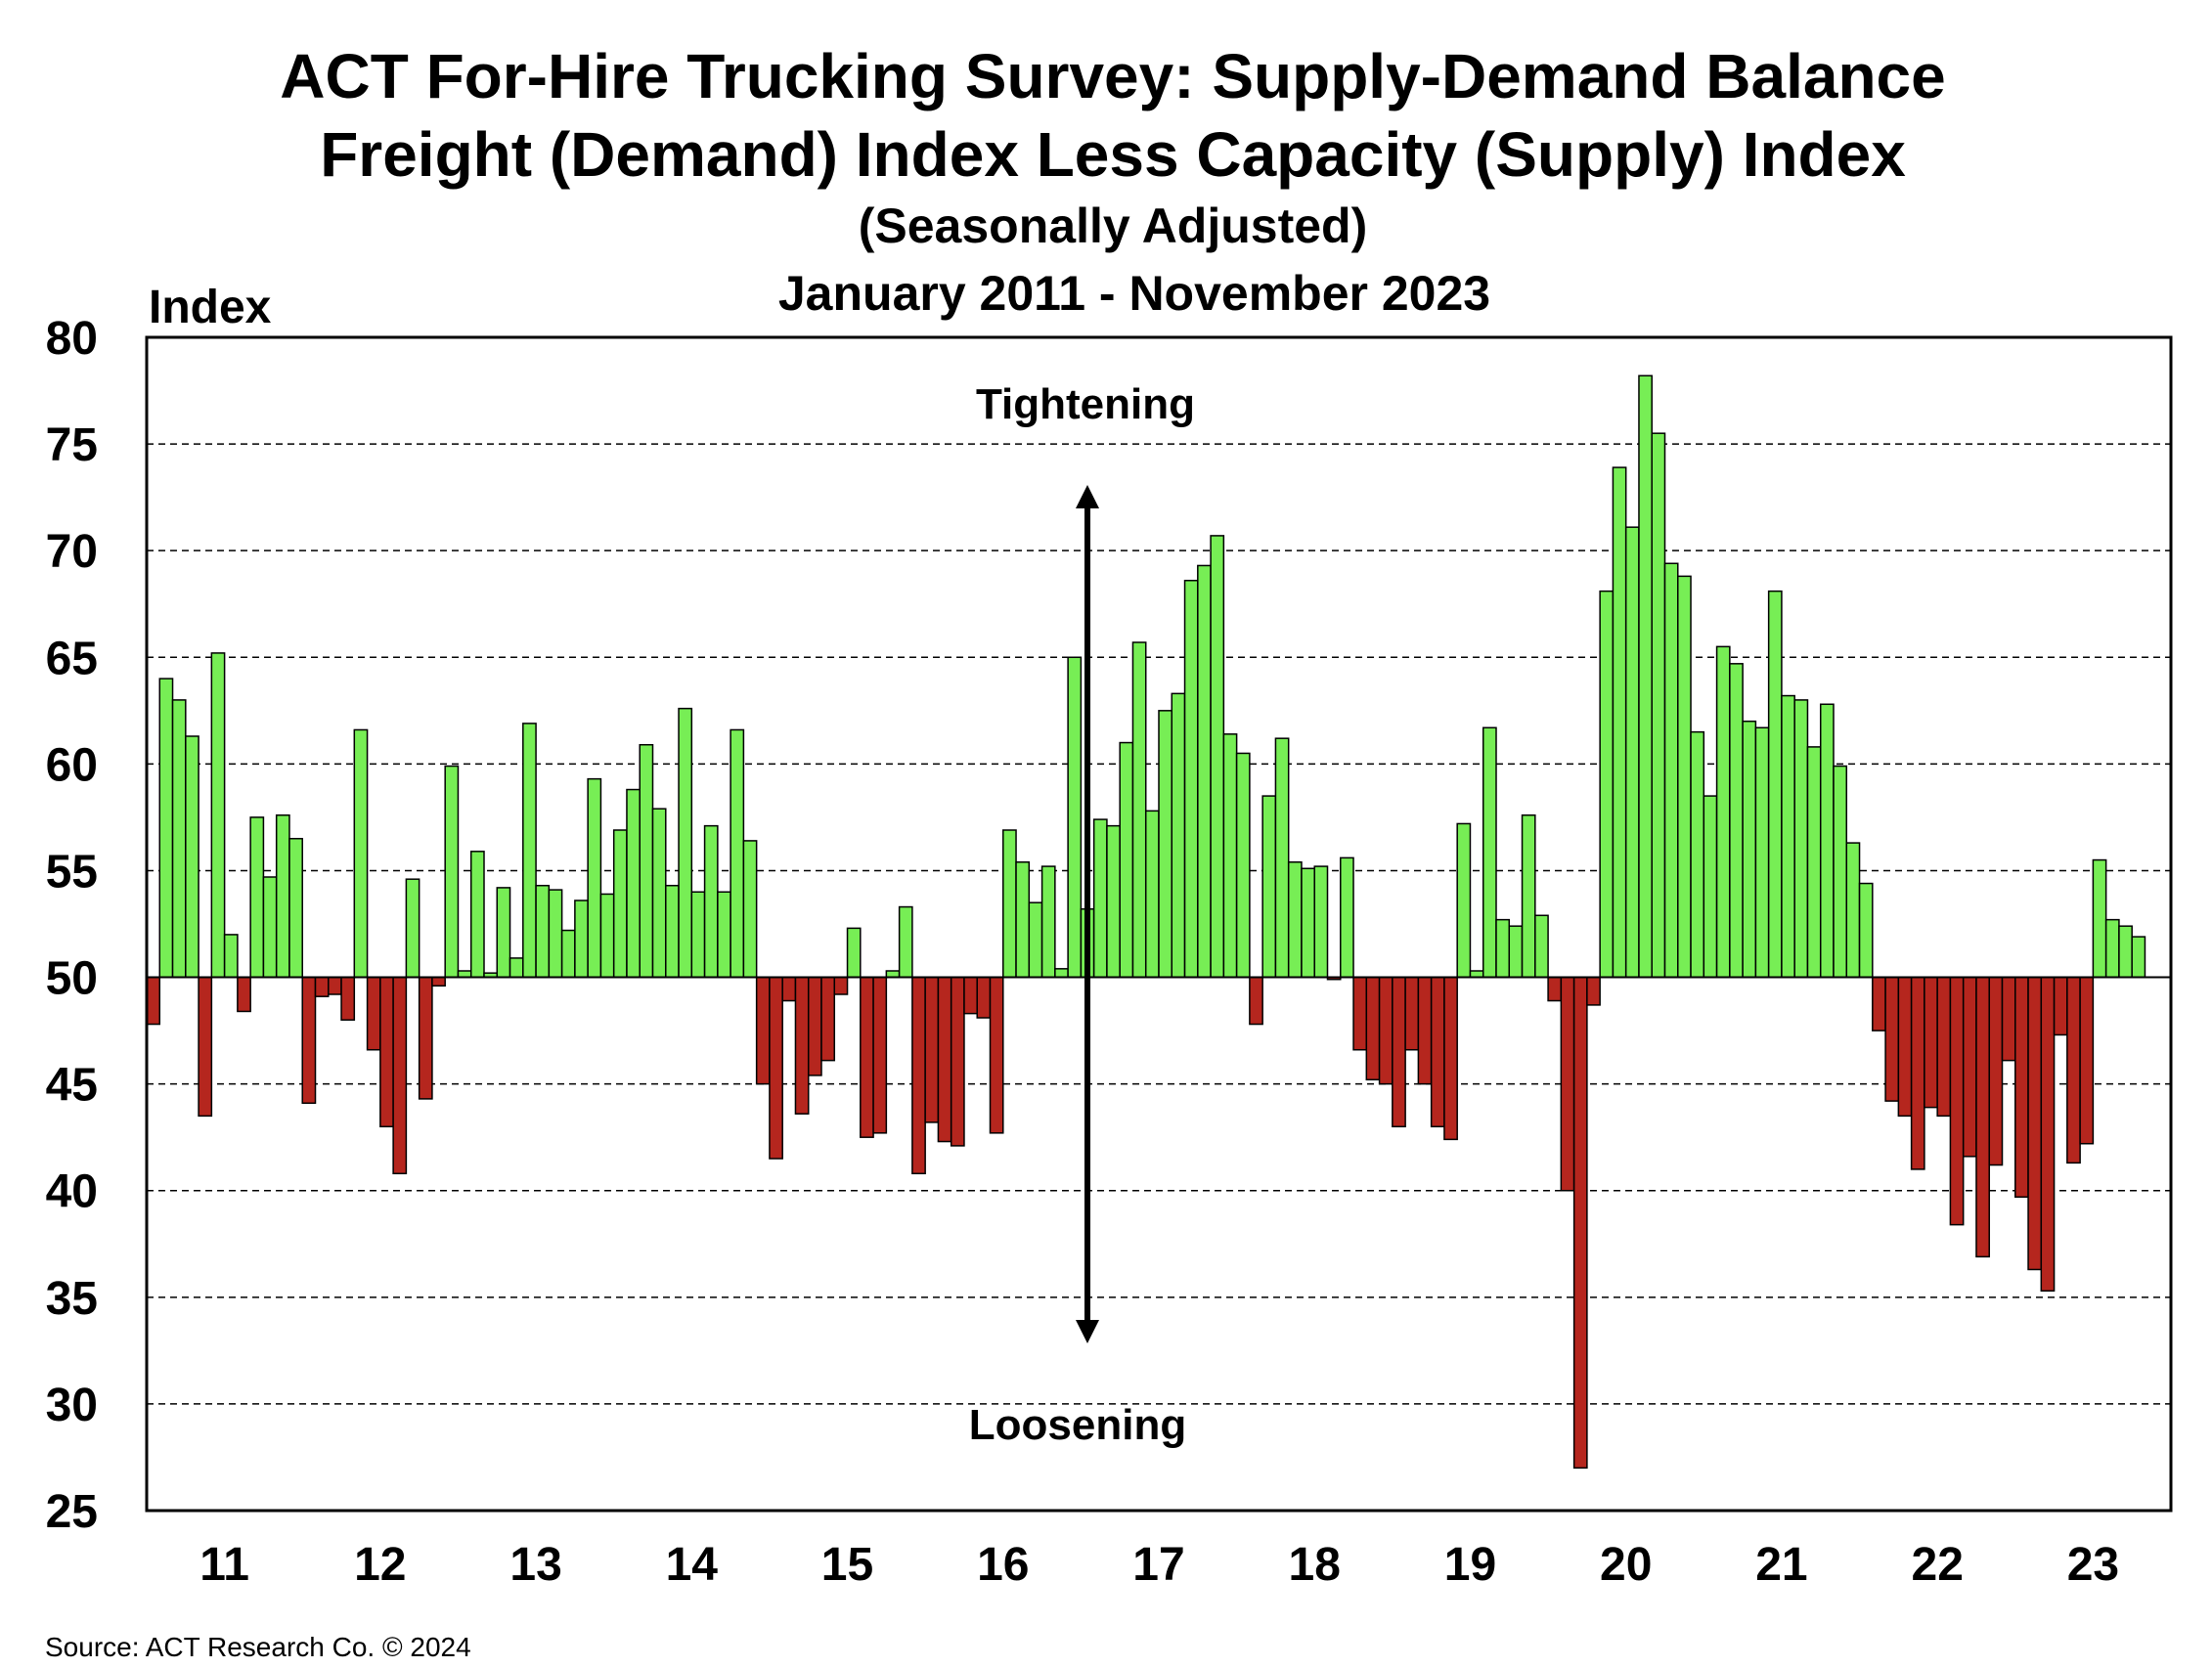 Image resolution: width=2212 pixels, height=1668 pixels. Describe the element at coordinates (72, 339) in the screenshot. I see `y-tick-label: 80` at that location.